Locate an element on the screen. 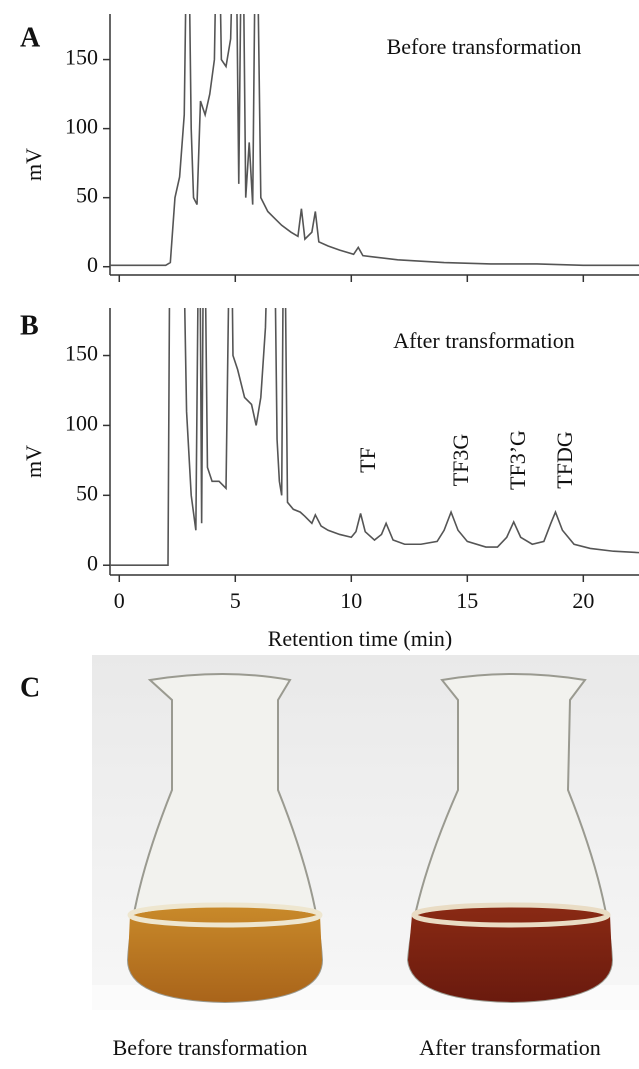 Image resolution: width=639 pixels, height=1069 pixels. peak-annotation: TF is located at coordinates (367, 460).